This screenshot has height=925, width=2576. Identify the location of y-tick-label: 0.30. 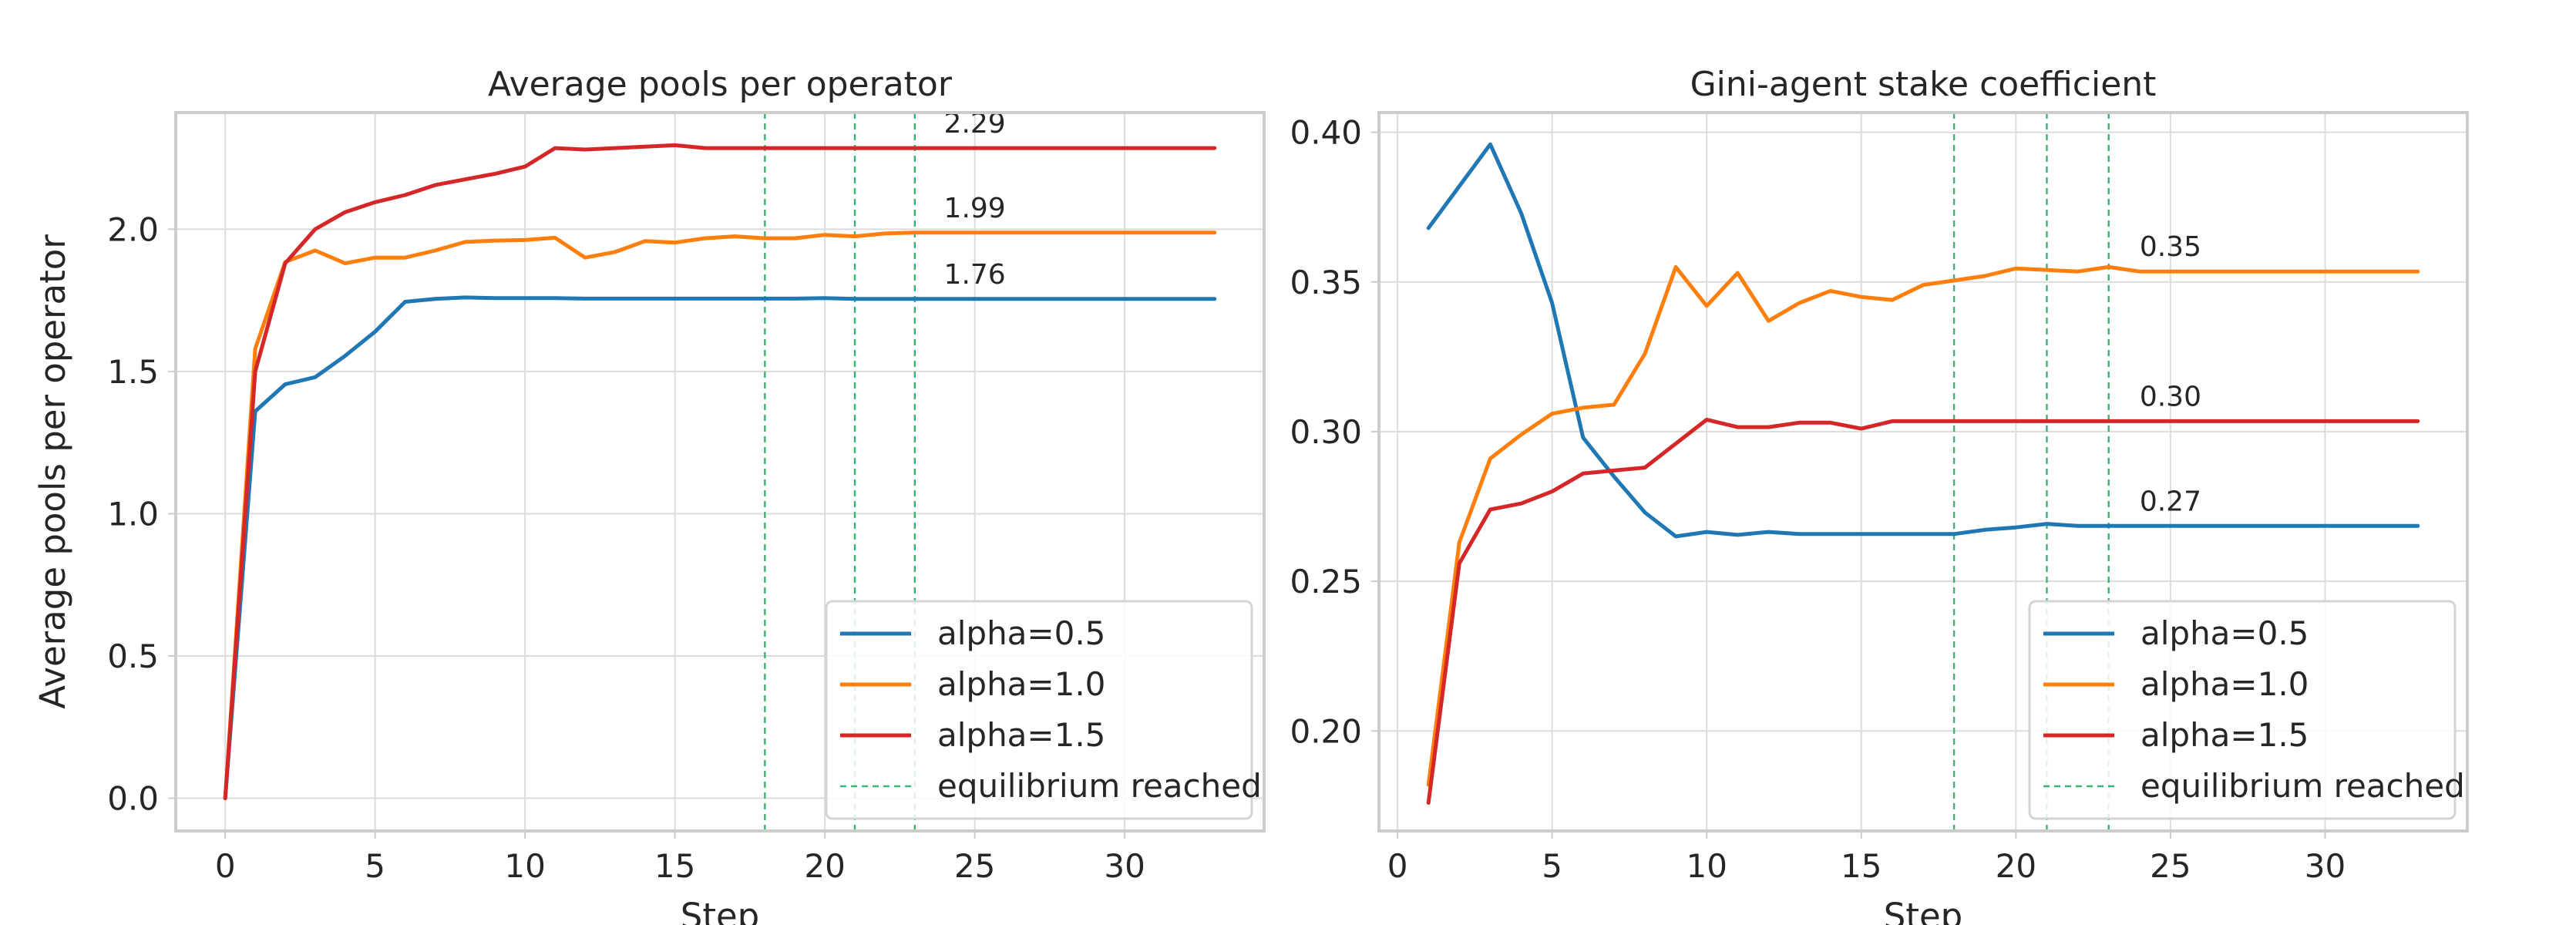
(1326, 432).